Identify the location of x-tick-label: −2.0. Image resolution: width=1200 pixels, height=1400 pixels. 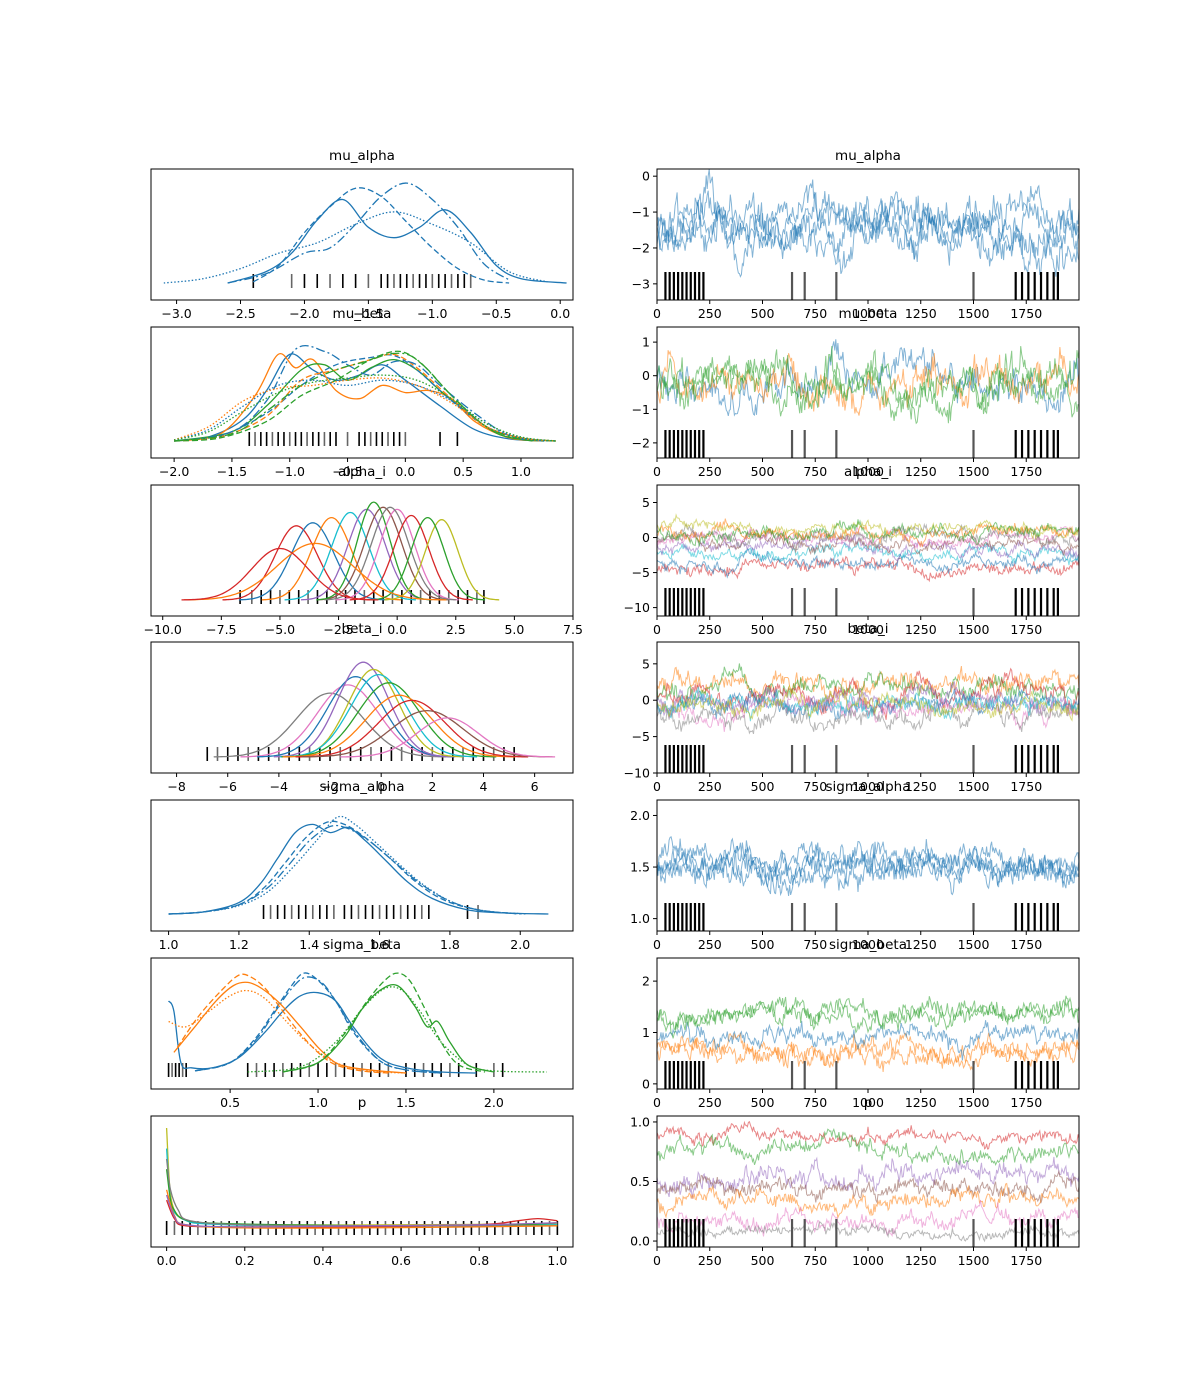
(304, 313).